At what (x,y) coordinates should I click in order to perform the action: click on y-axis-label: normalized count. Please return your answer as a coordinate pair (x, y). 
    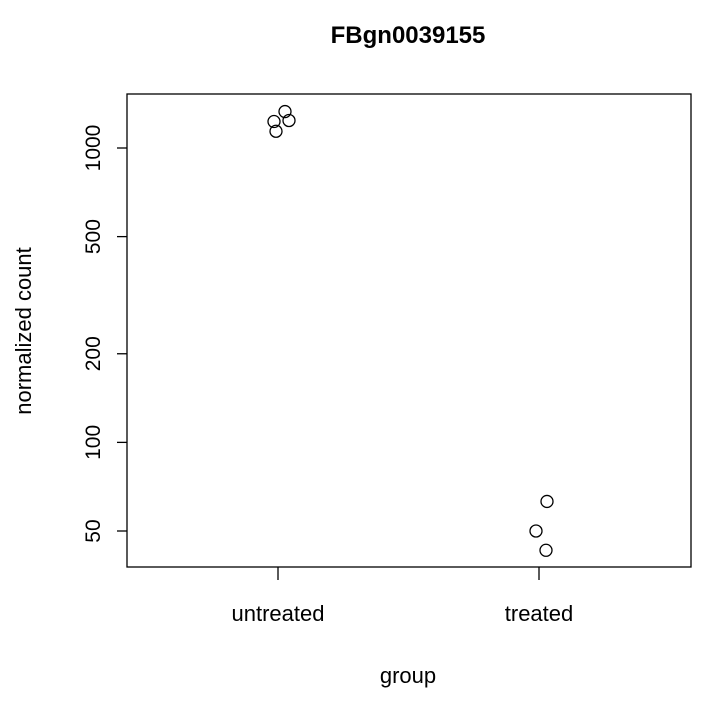
    Looking at the image, I should click on (23, 331).